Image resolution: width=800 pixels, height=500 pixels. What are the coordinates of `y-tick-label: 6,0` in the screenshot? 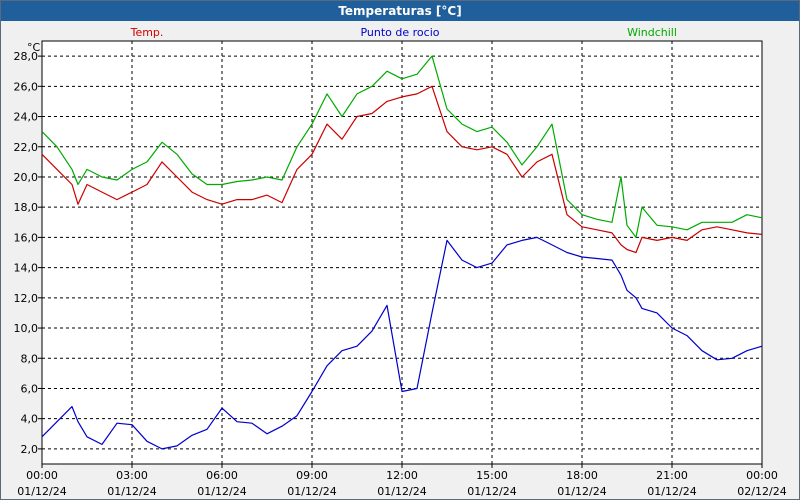 It's located at (30, 388).